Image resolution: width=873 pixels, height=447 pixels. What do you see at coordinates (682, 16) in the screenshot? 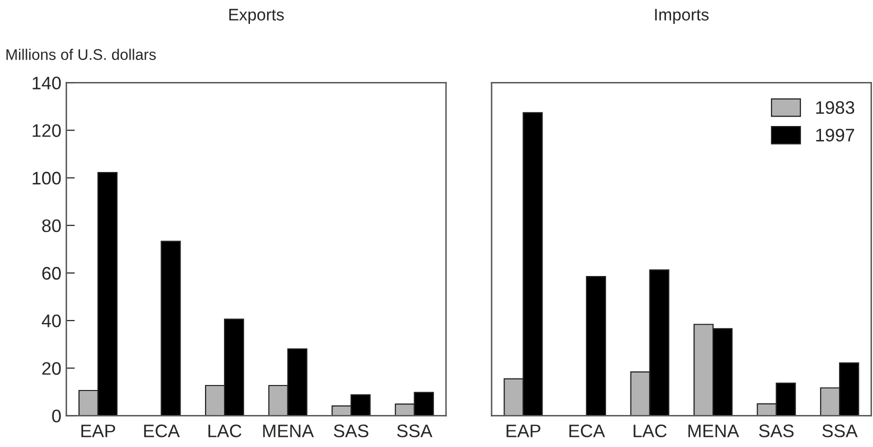
I see `chart-title: Imports` at bounding box center [682, 16].